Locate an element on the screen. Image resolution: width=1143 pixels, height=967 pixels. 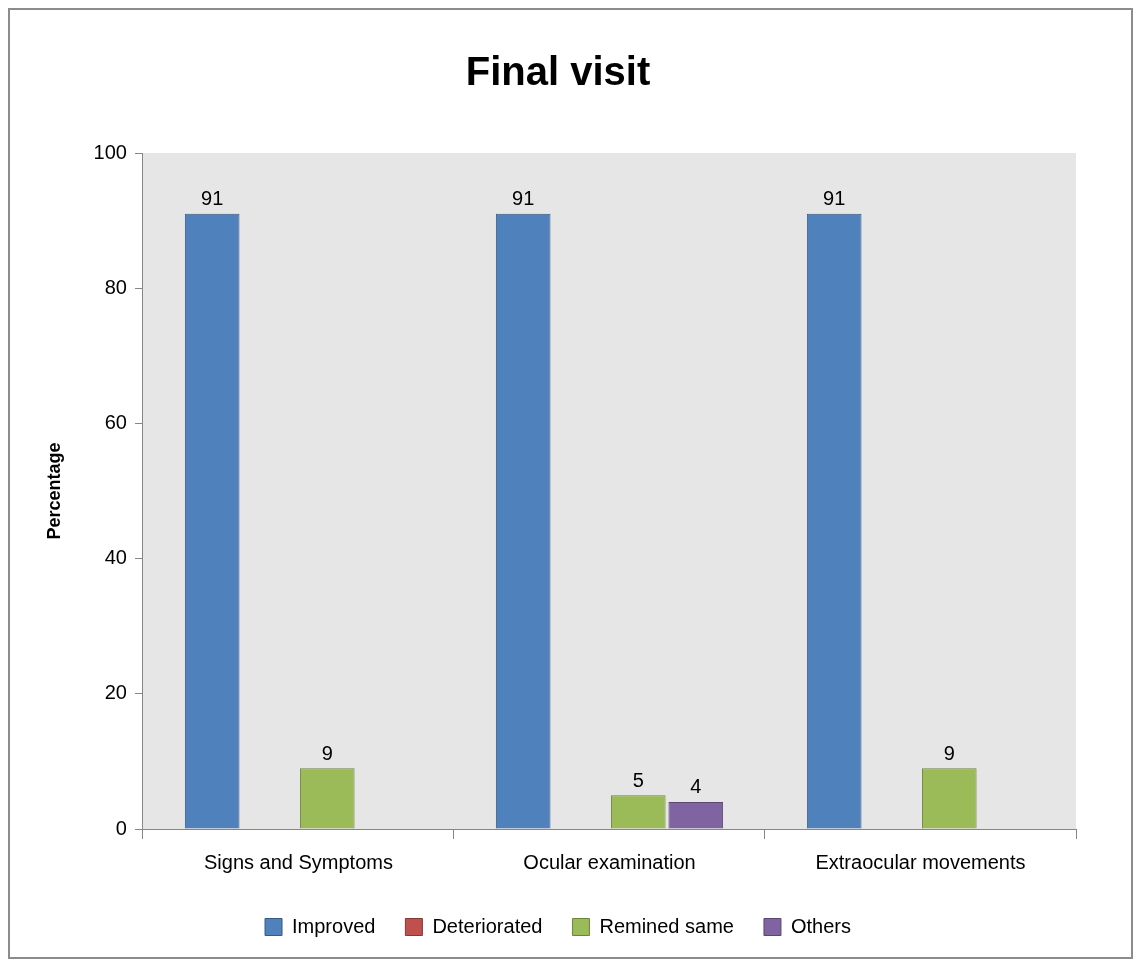
legend-label: Deteriorated is located at coordinates (487, 925).